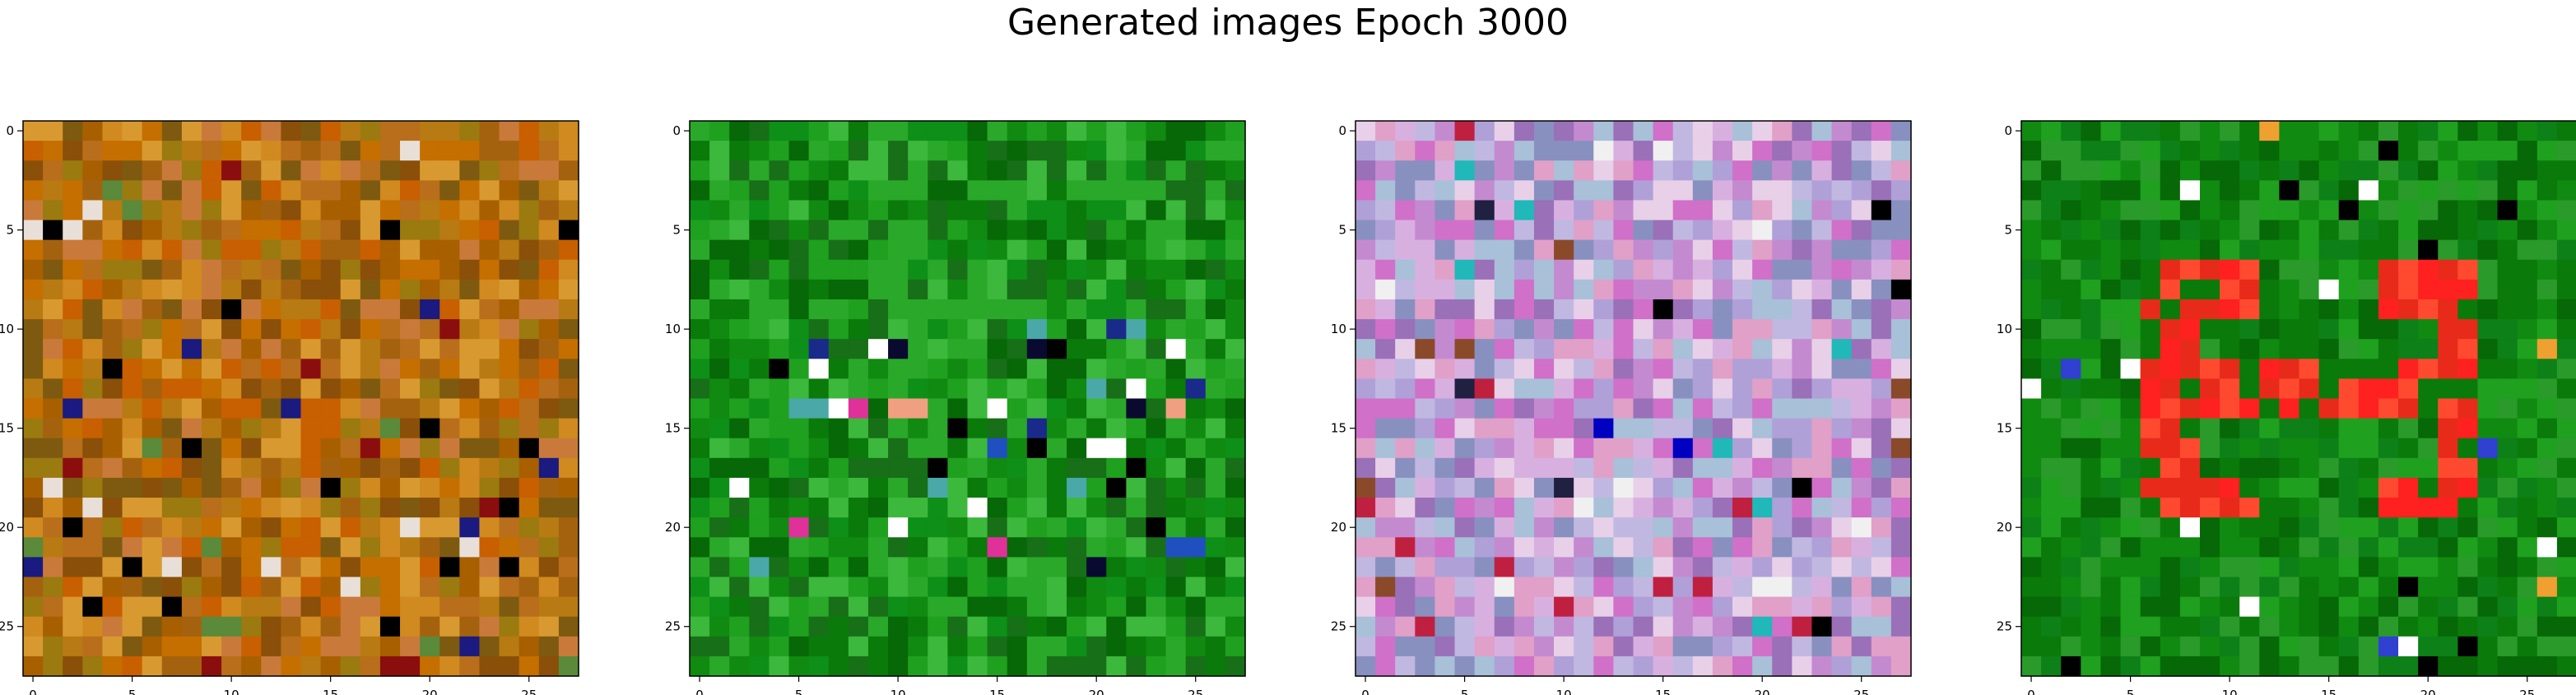 The image size is (2576, 695). What do you see at coordinates (1096, 691) in the screenshot?
I see `x-tick-label: 20` at bounding box center [1096, 691].